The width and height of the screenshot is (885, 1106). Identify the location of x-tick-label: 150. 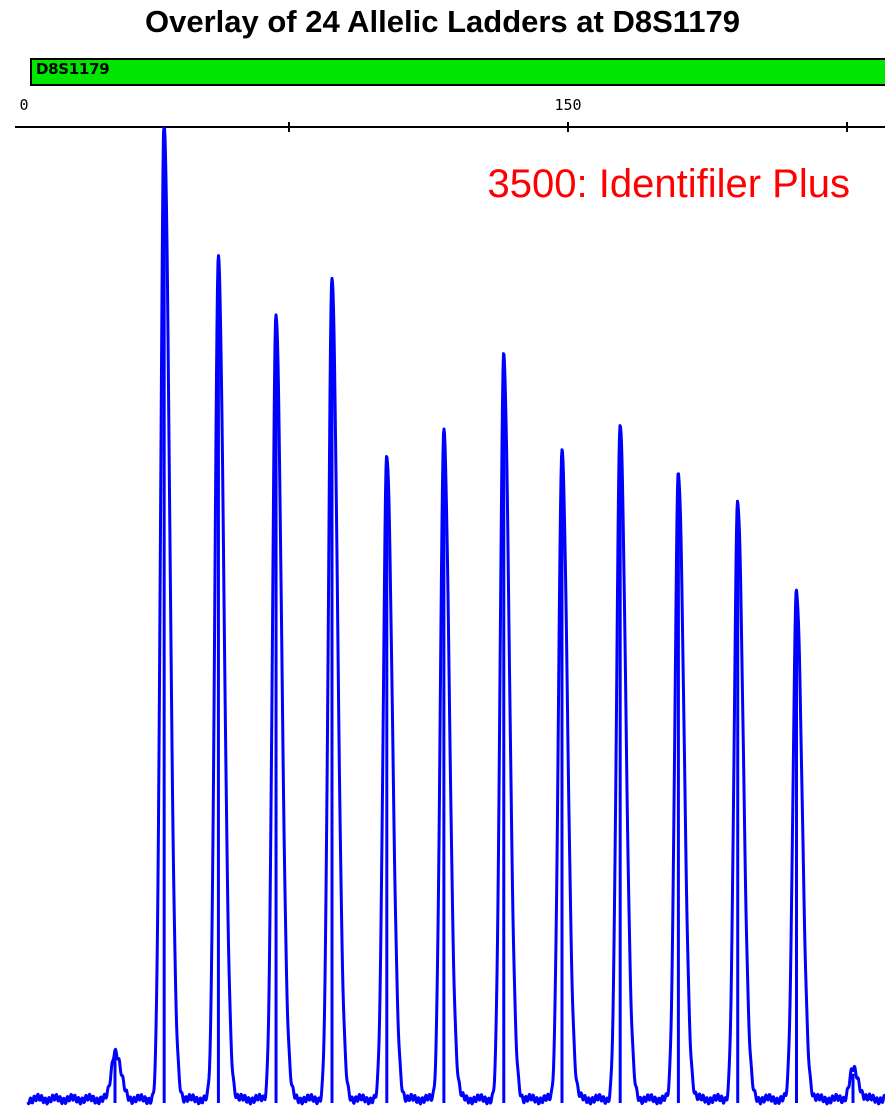
(567, 105).